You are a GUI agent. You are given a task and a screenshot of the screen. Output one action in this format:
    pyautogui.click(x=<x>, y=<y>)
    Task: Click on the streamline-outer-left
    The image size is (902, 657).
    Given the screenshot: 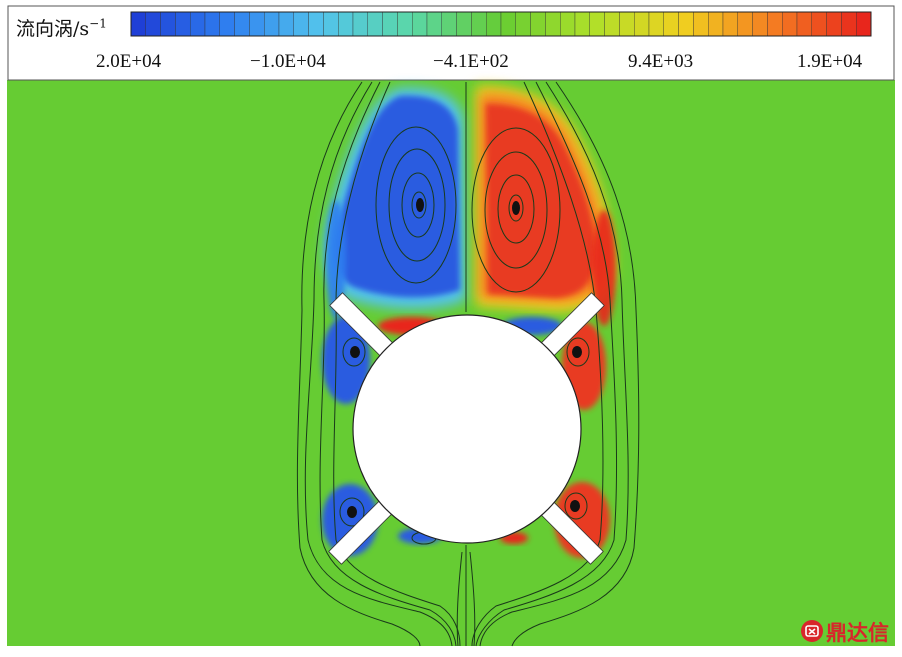 What is the action you would take?
    pyautogui.click(x=378, y=364)
    